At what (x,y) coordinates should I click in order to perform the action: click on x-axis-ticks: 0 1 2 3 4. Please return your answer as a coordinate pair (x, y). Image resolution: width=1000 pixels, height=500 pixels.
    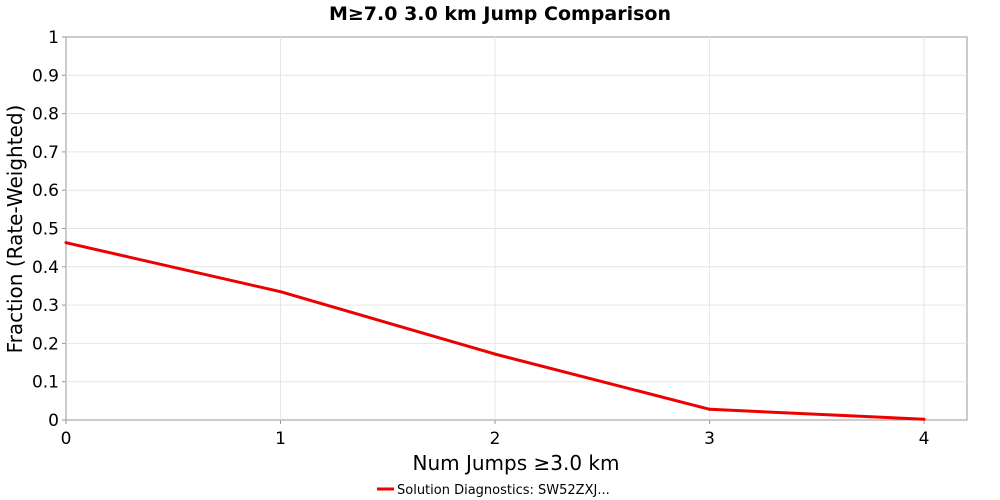
    Looking at the image, I should click on (495, 434).